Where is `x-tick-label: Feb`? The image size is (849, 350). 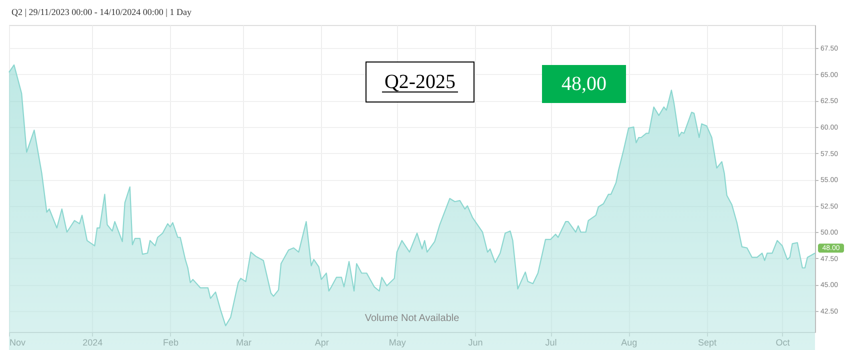
x-tick-label: Feb is located at coordinates (170, 343).